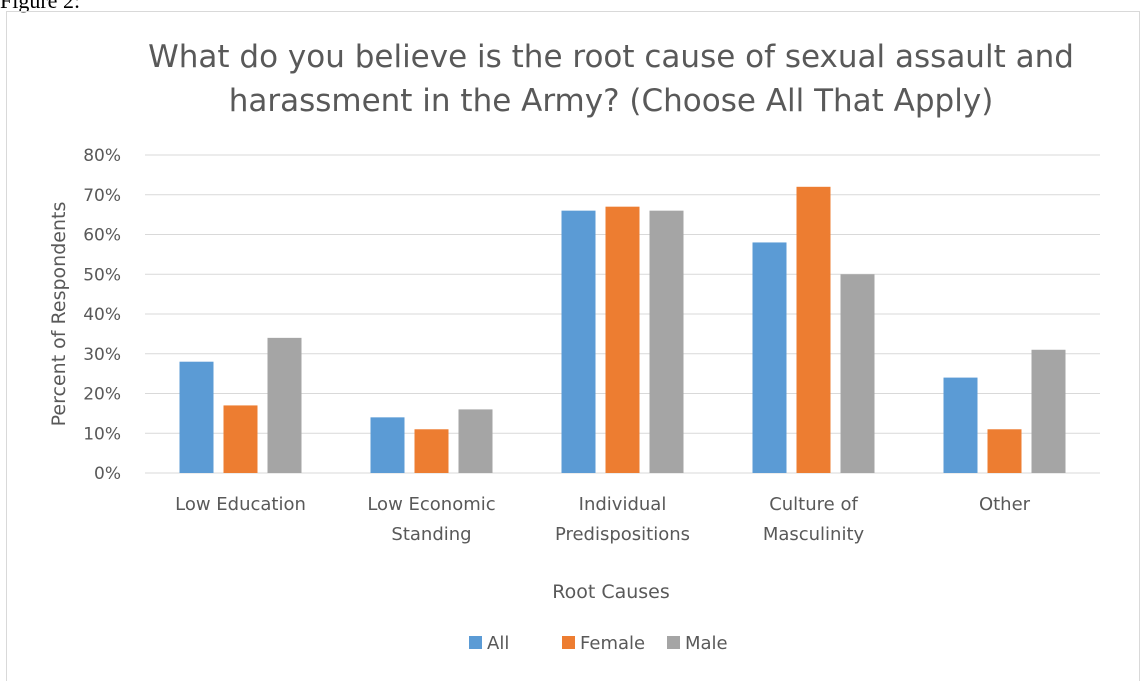 The height and width of the screenshot is (681, 1143). Describe the element at coordinates (431, 504) in the screenshot. I see `x-tick-label: Low Economic` at that location.